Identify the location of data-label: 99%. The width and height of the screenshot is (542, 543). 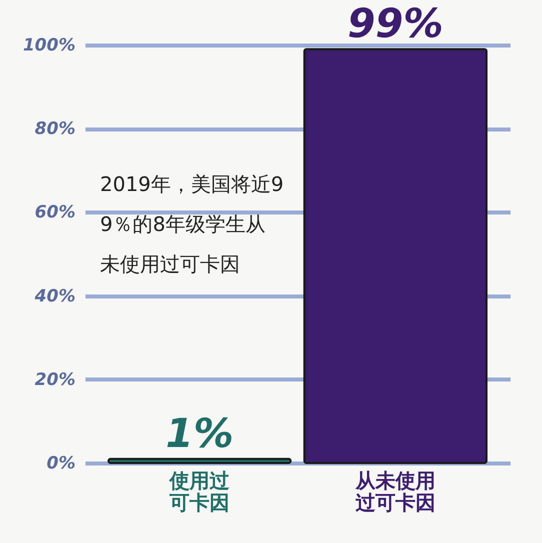
(396, 24).